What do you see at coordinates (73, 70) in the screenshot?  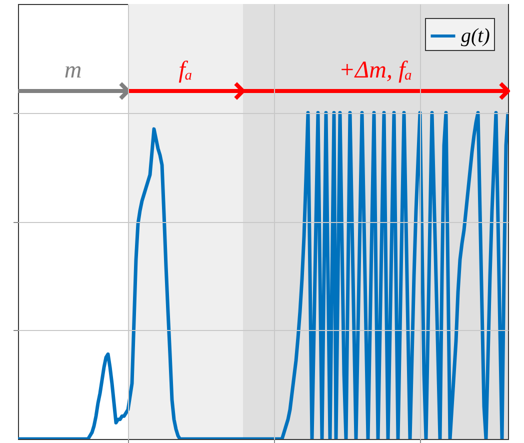 I see `text: m` at bounding box center [73, 70].